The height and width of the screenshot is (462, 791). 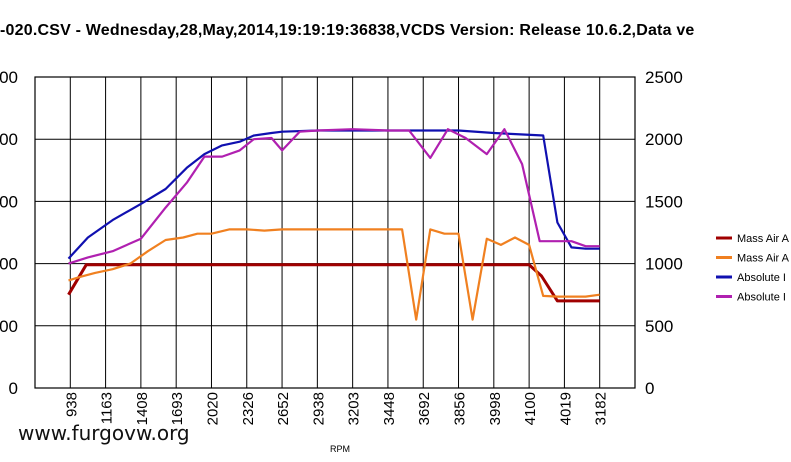 What do you see at coordinates (13, 388) in the screenshot?
I see `y-left-tick-label: 0` at bounding box center [13, 388].